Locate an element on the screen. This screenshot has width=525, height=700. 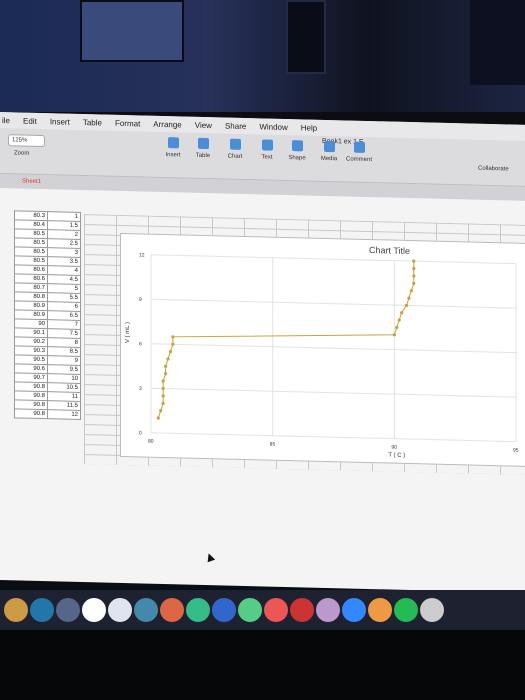
app-store-icon is located at coordinates (354, 610).